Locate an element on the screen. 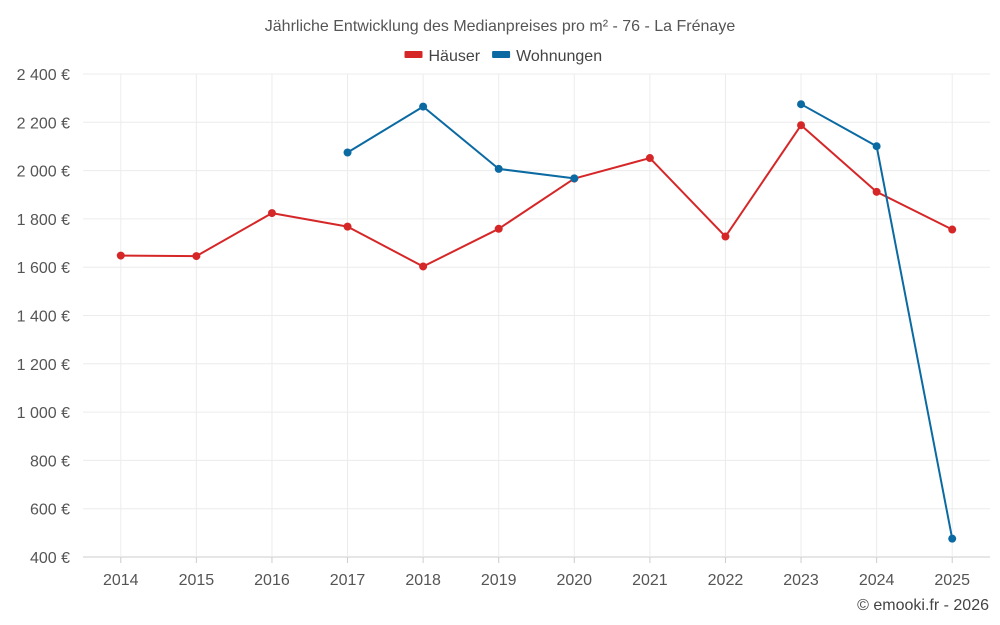 The image size is (1000, 625). data-point-häuser-2025 is located at coordinates (952, 229).